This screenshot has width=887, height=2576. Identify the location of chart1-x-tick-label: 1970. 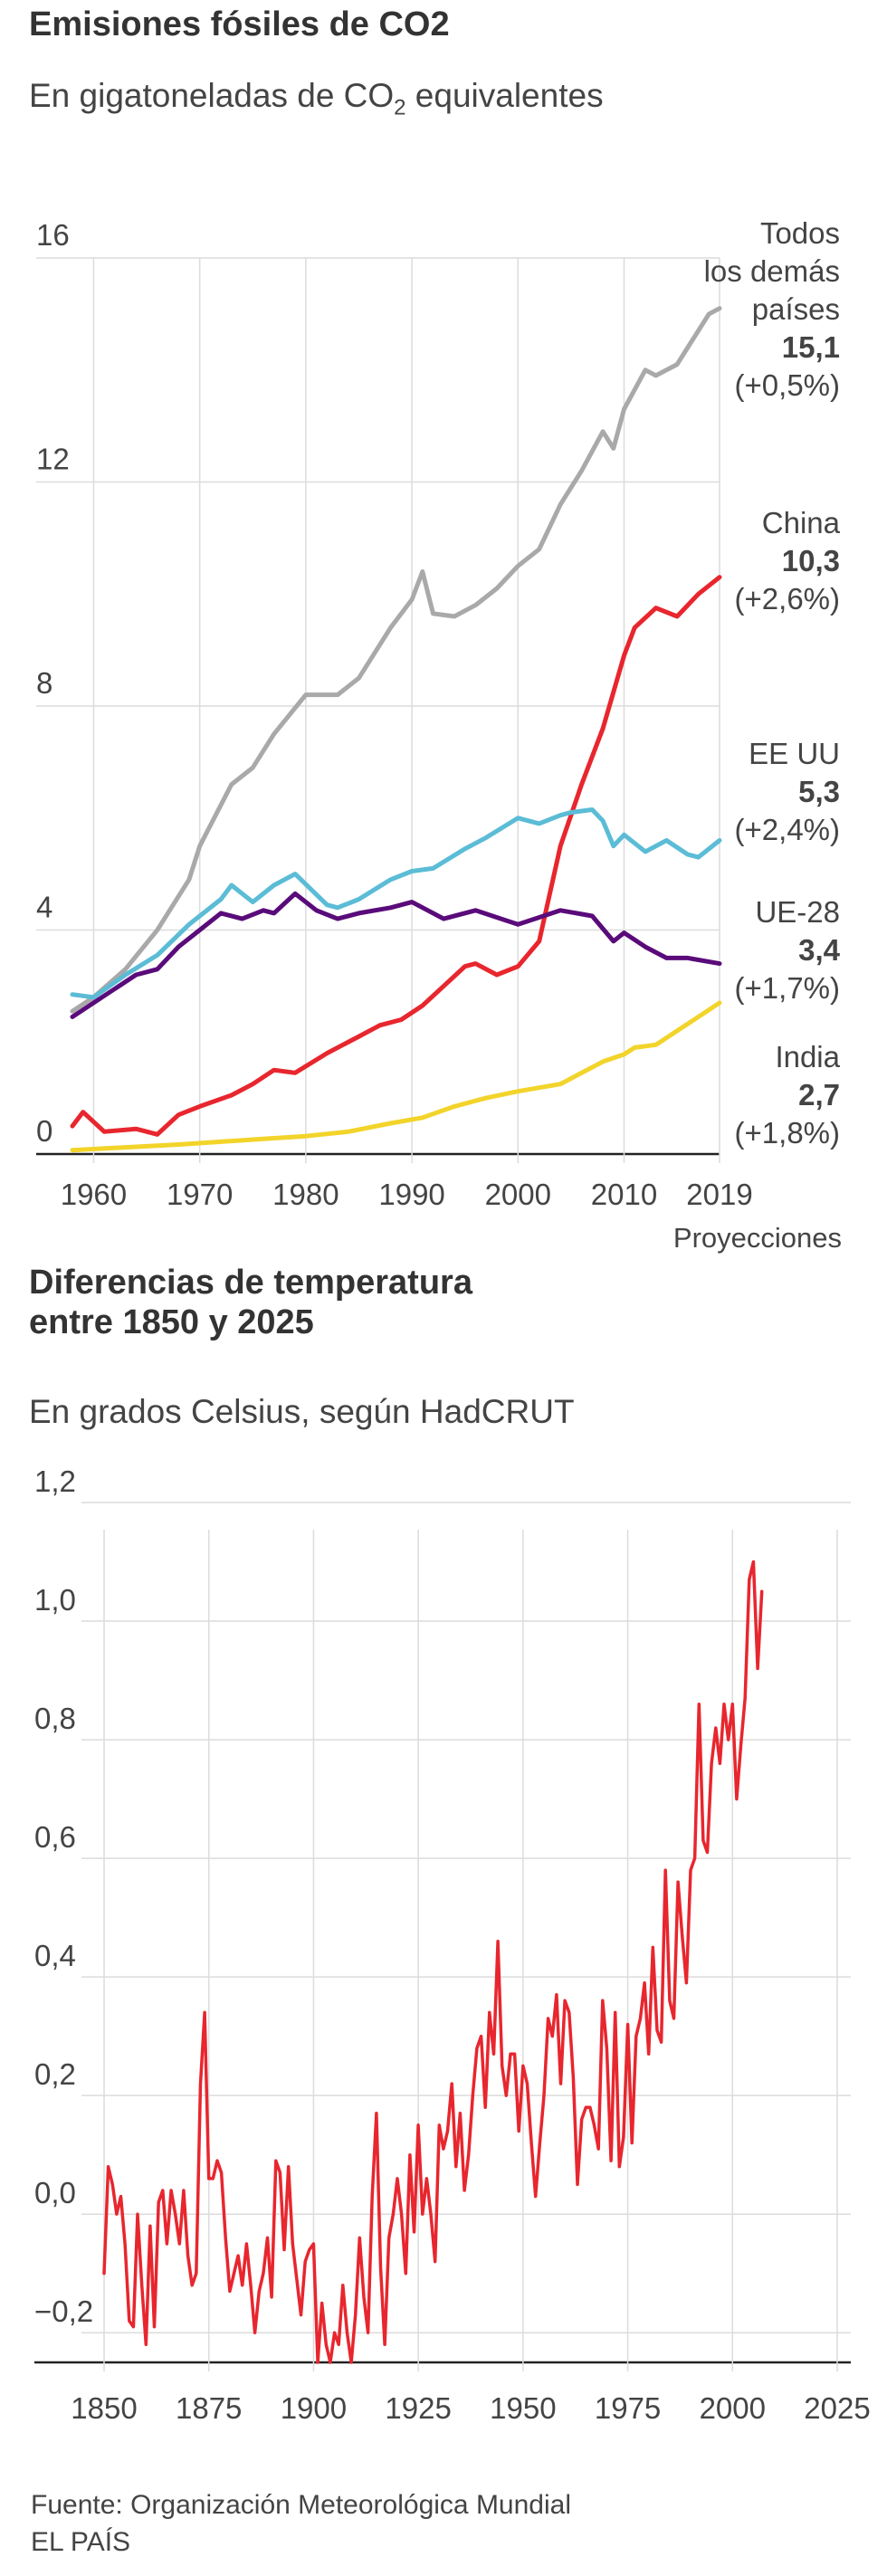
(200, 1194).